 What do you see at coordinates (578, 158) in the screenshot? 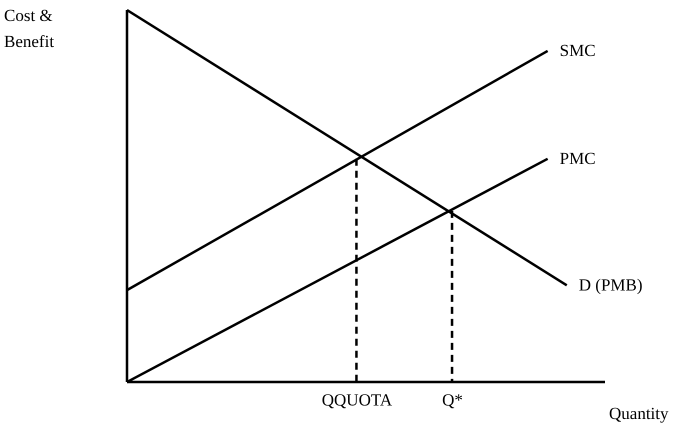
I see `series-label: PMC` at bounding box center [578, 158].